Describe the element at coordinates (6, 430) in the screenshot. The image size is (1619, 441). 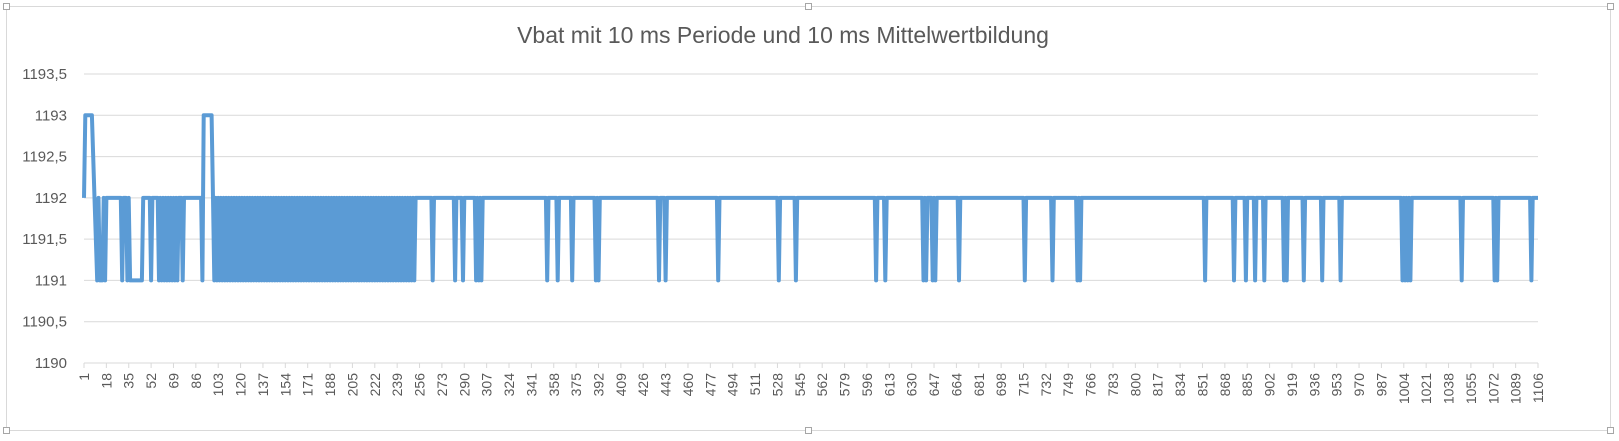
I see `resize-handle-bottom-left` at that location.